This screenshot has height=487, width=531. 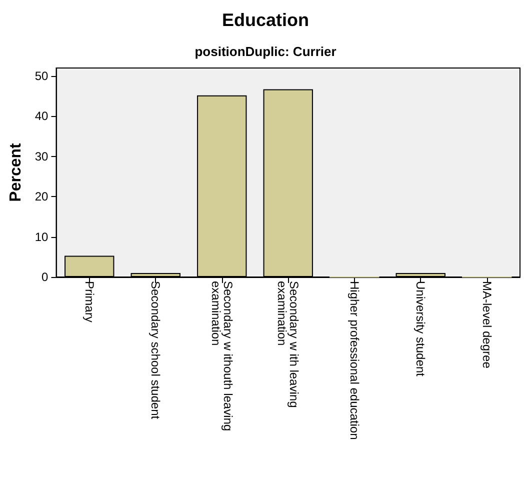 What do you see at coordinates (16, 172) in the screenshot?
I see `y-axis-title: Percent` at bounding box center [16, 172].